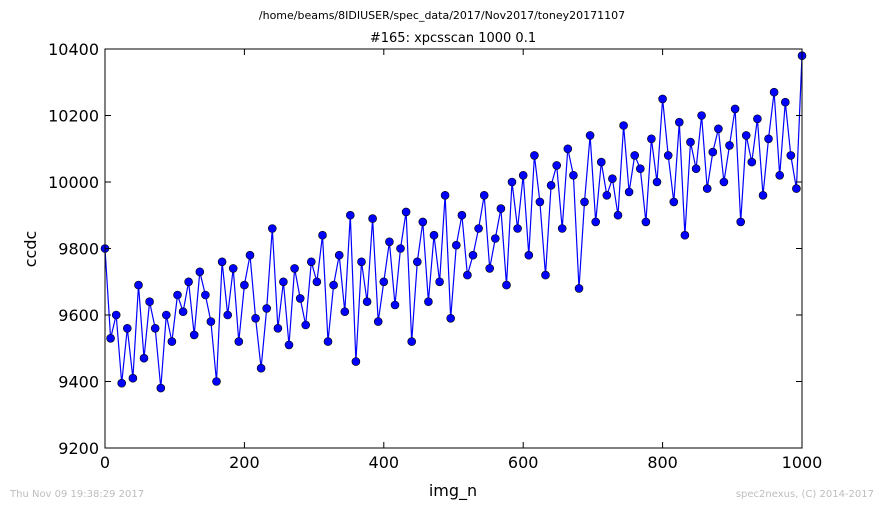  Describe the element at coordinates (453, 38) in the screenshot. I see `chart-title: #165: xpcsscan 1000 0.1` at that location.